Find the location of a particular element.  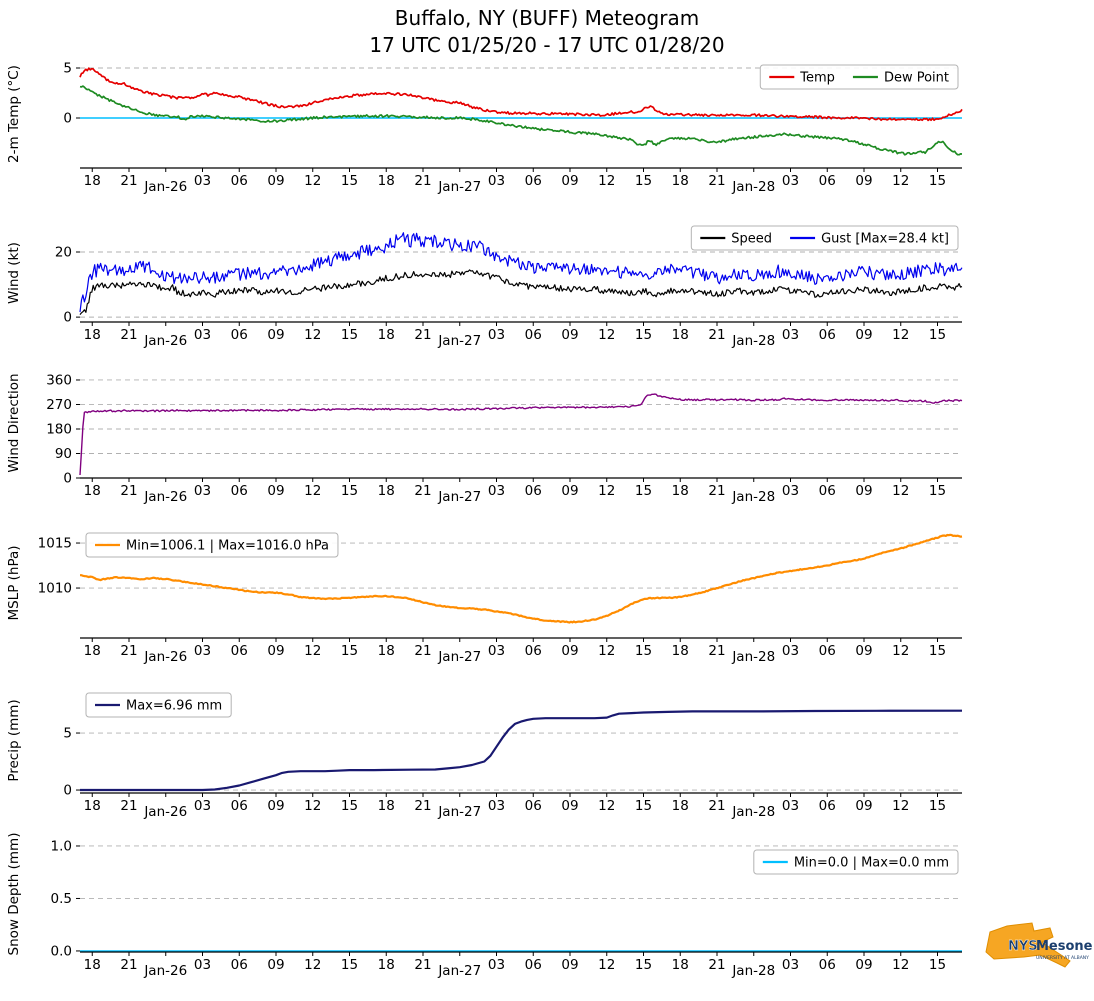

y-tick-label: 90 is located at coordinates (63, 454).